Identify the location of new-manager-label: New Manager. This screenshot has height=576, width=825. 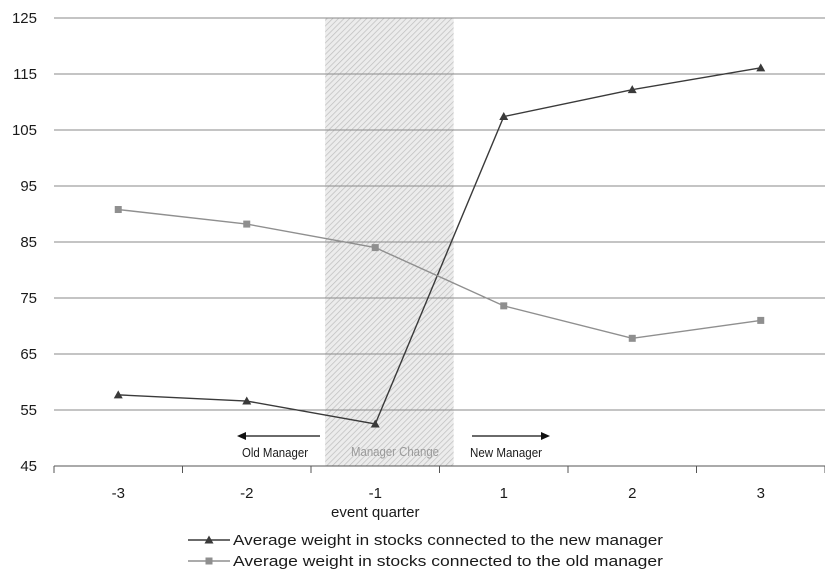
(506, 452).